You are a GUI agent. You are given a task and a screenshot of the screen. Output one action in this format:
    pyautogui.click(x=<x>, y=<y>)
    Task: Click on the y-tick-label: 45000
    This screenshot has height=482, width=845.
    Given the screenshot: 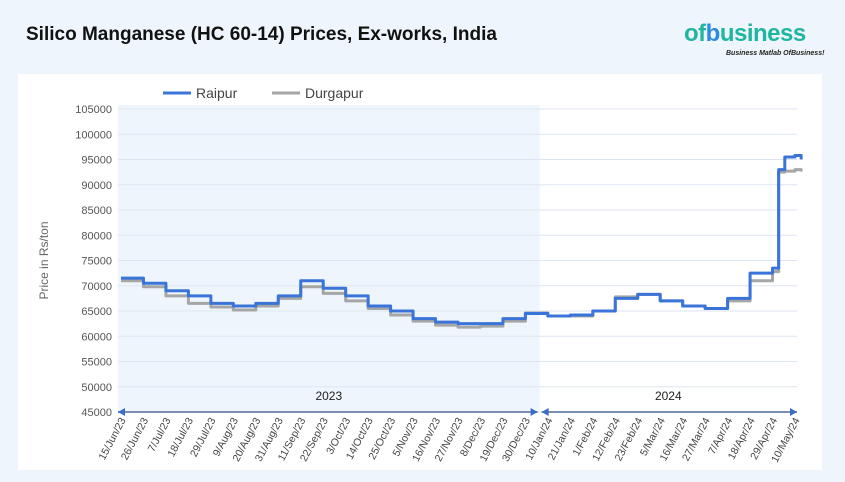 What is the action you would take?
    pyautogui.click(x=96, y=413)
    